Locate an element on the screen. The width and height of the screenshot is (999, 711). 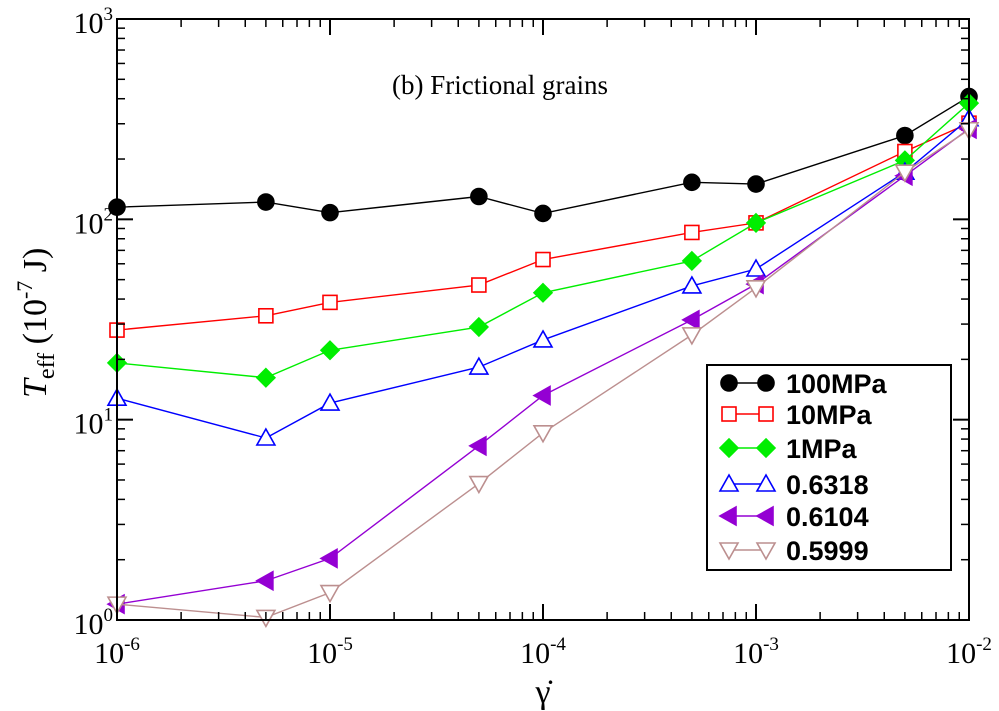
x-axis-label: γ̇ is located at coordinates (543, 692).